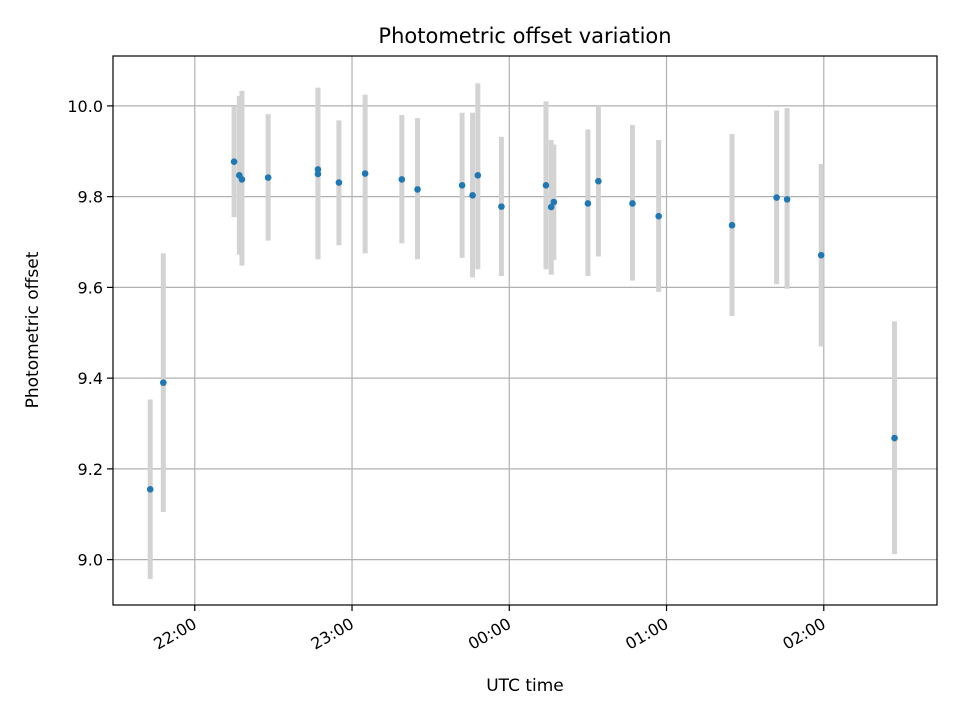 This screenshot has height=720, width=960. I want to click on y-tick-label: 9.4, so click(90, 378).